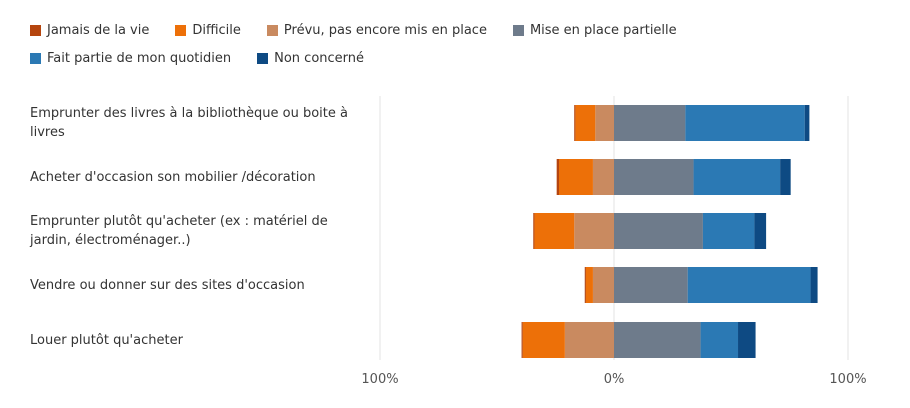  What do you see at coordinates (216, 30) in the screenshot?
I see `legend-label: Difficile` at bounding box center [216, 30].